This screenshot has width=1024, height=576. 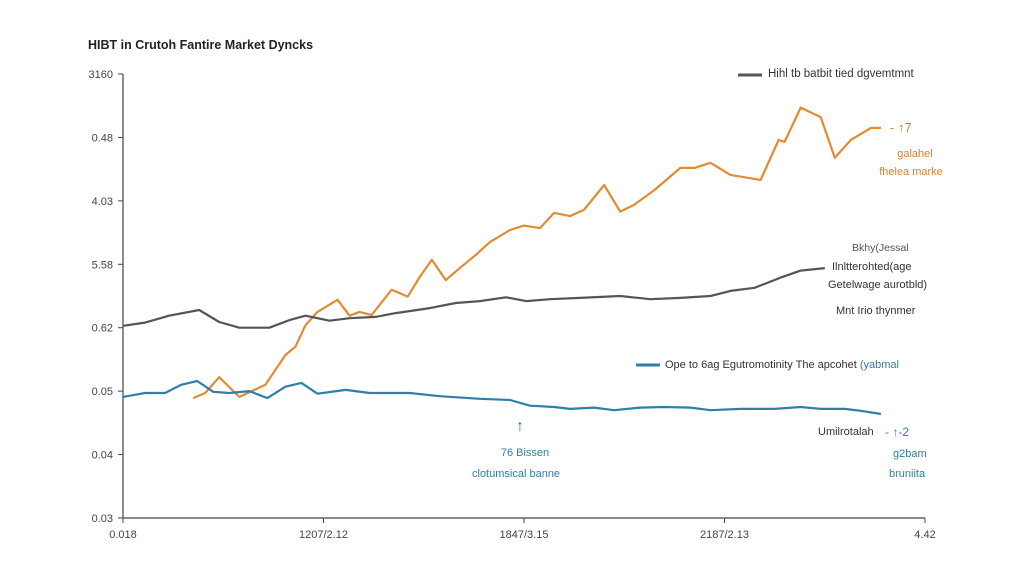 What do you see at coordinates (520, 426) in the screenshot?
I see `up-arrow-icon: ↑` at bounding box center [520, 426].